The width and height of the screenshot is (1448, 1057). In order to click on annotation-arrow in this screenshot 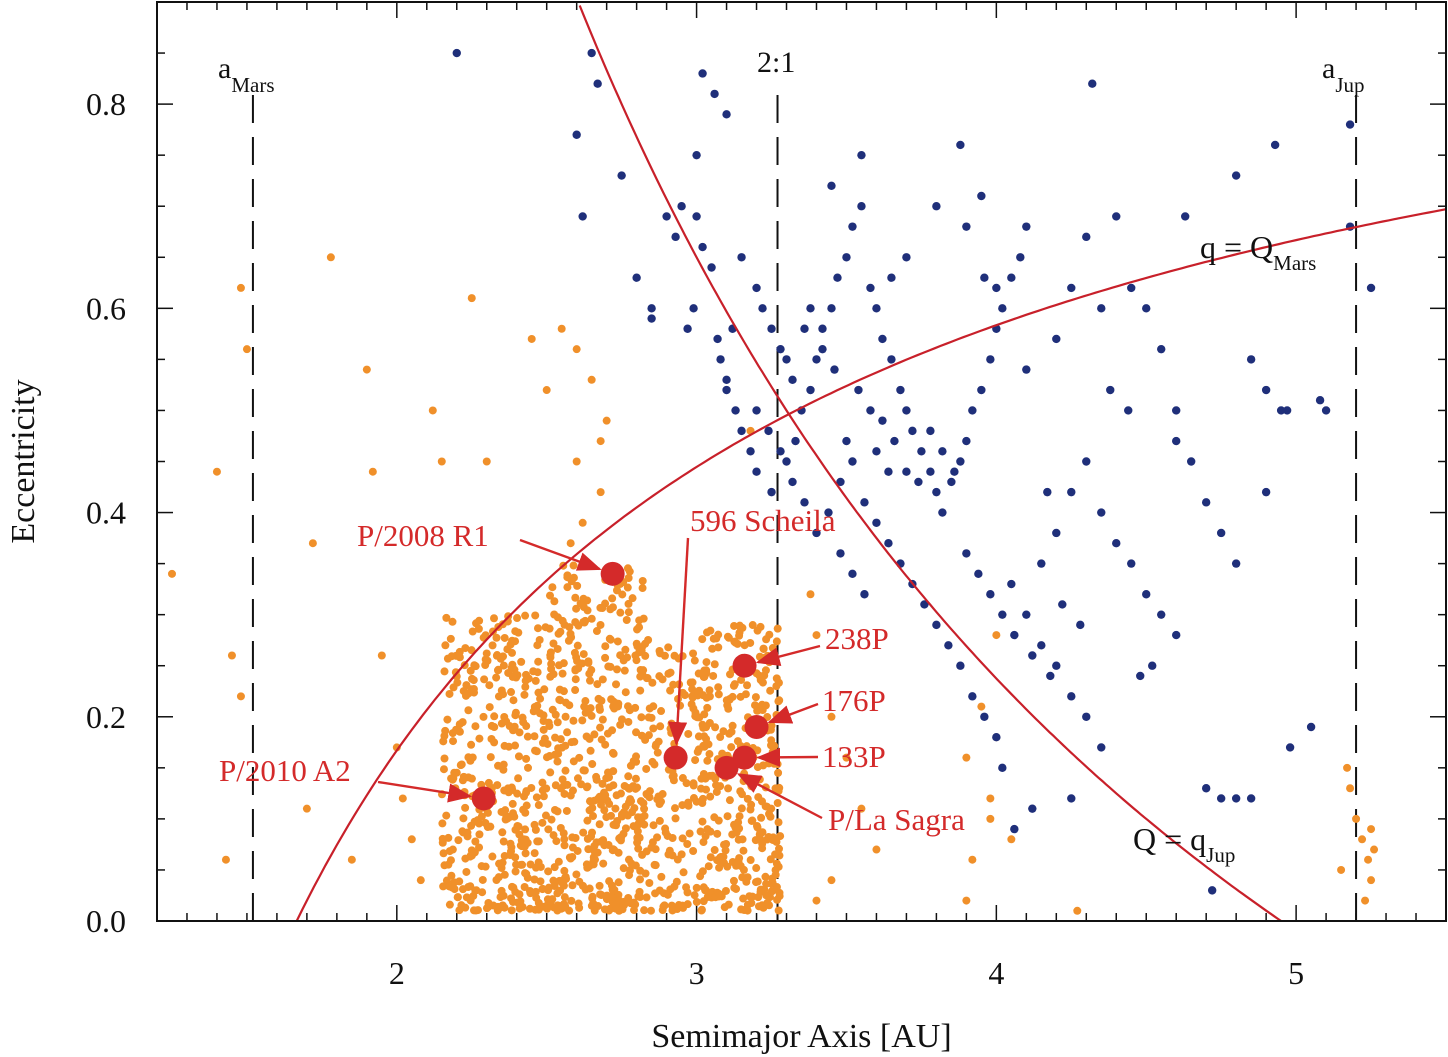, I will do `click(779, 796)`.